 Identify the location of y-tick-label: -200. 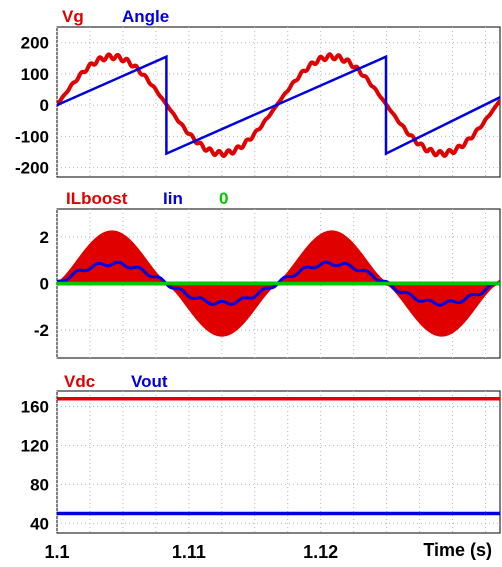
(32, 168).